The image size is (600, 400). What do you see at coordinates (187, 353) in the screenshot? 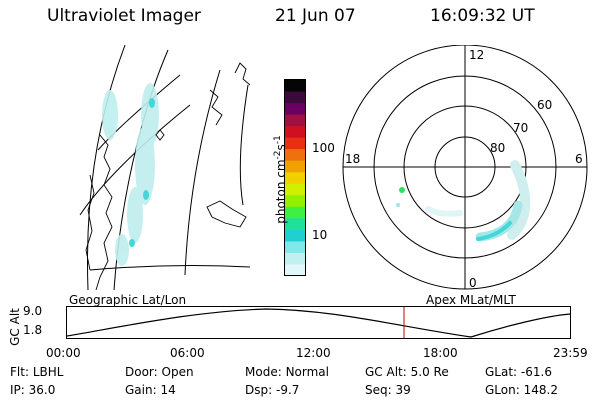
I see `timeline-x-tick-1: 06:00` at bounding box center [187, 353].